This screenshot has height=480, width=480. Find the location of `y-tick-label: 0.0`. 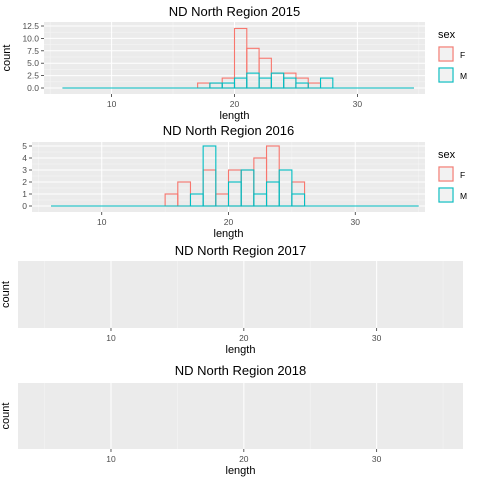

y-tick-label: 0.0 is located at coordinates (33, 88).